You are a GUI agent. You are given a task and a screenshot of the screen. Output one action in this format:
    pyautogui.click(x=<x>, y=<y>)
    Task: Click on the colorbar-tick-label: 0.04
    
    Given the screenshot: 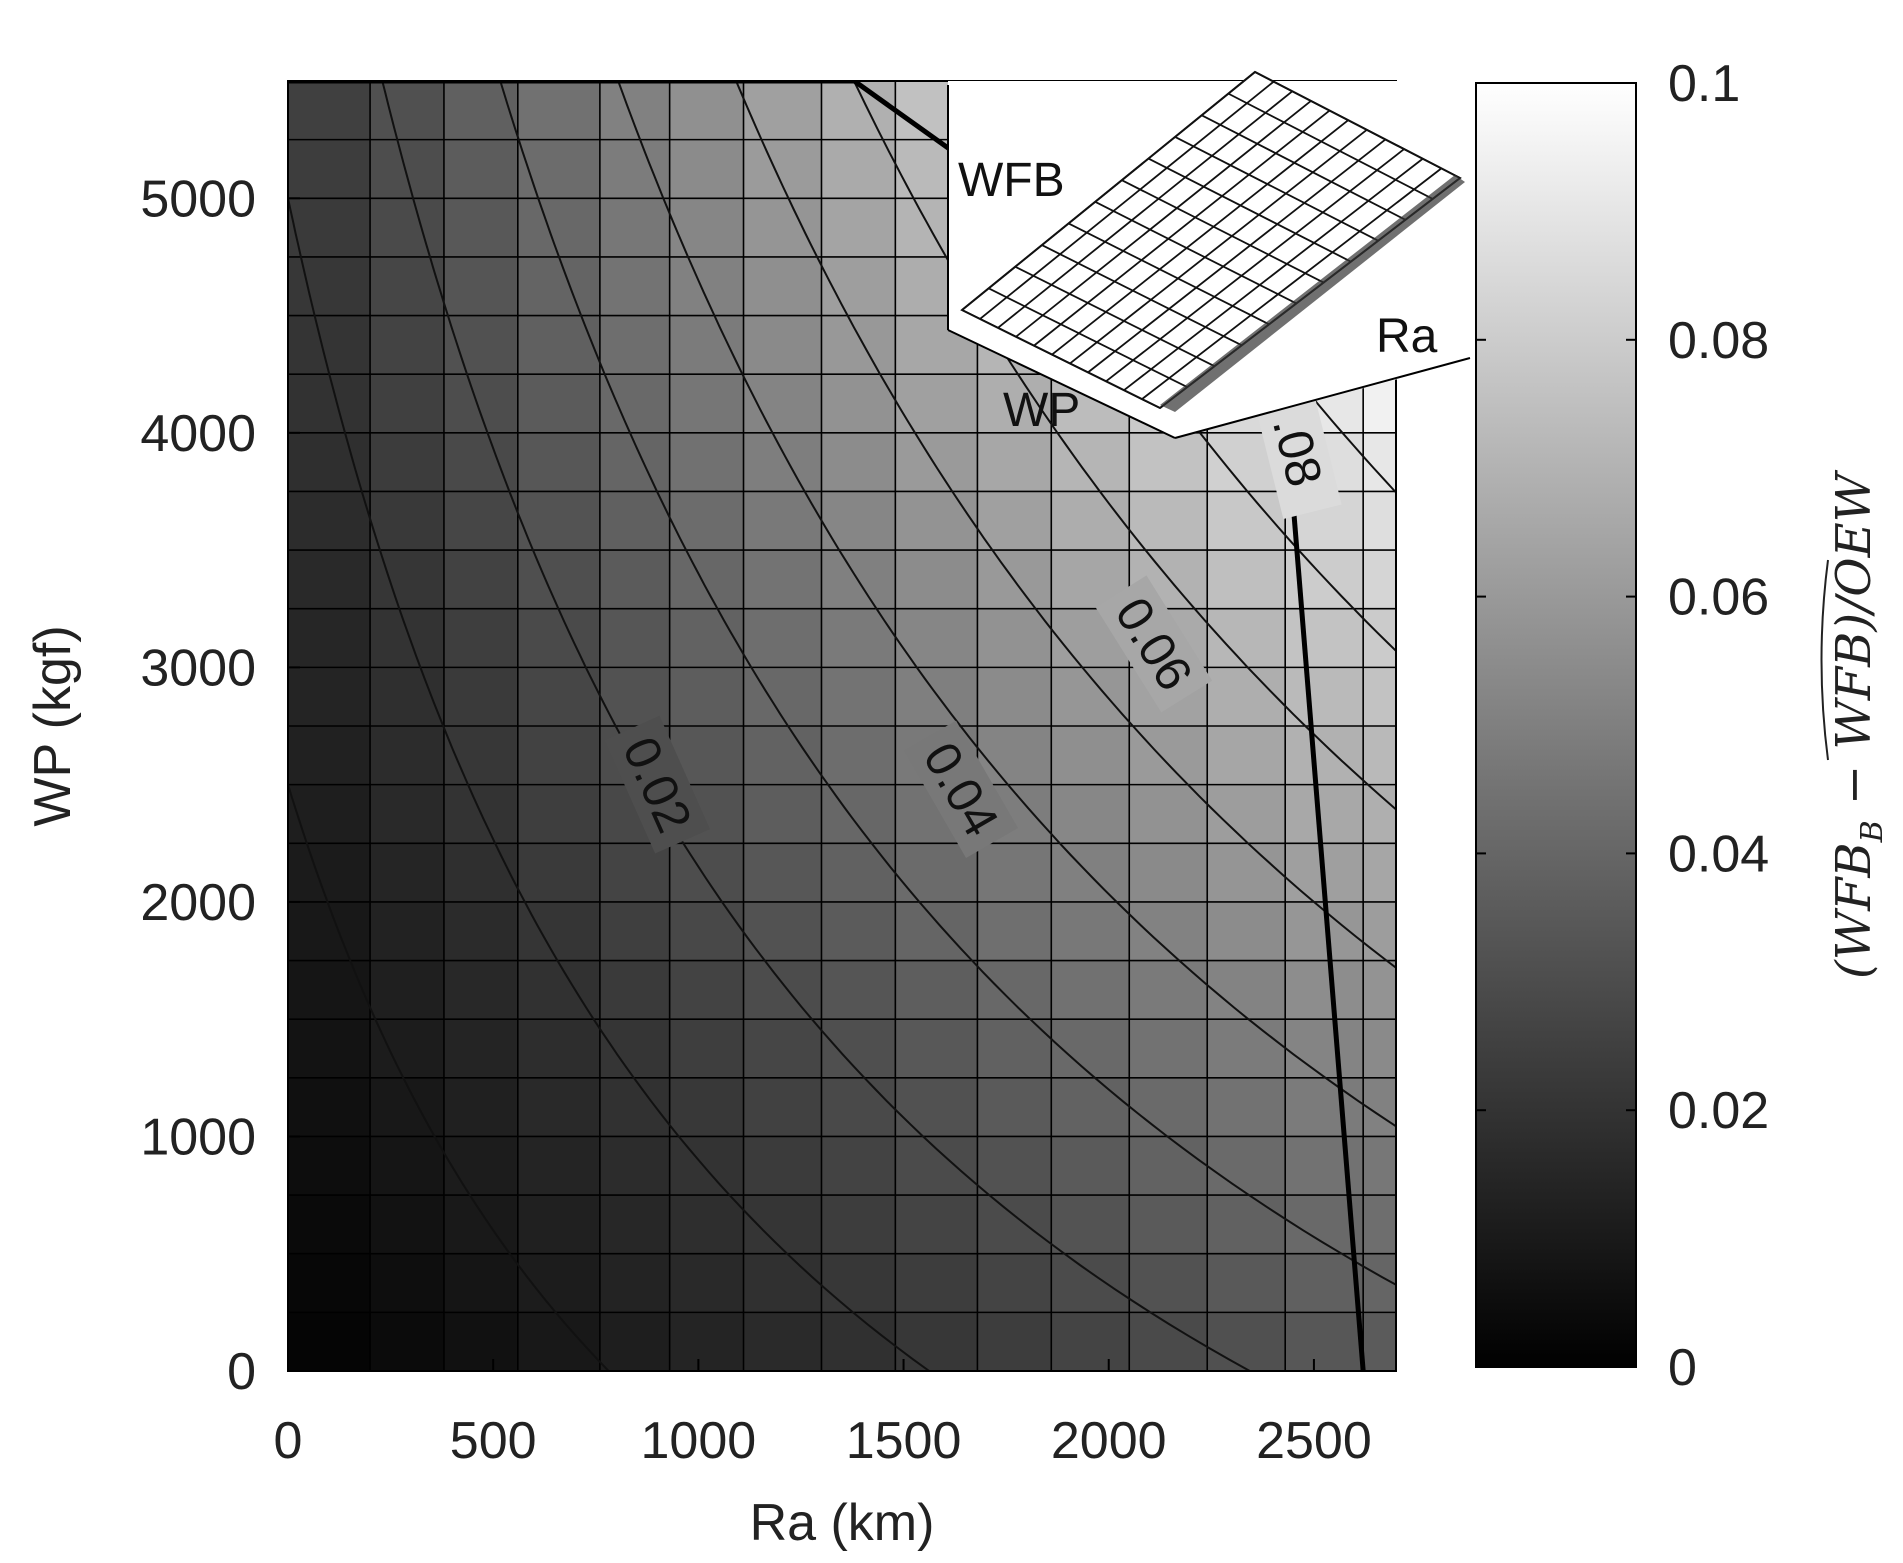 What is the action you would take?
    pyautogui.click(x=1718, y=854)
    